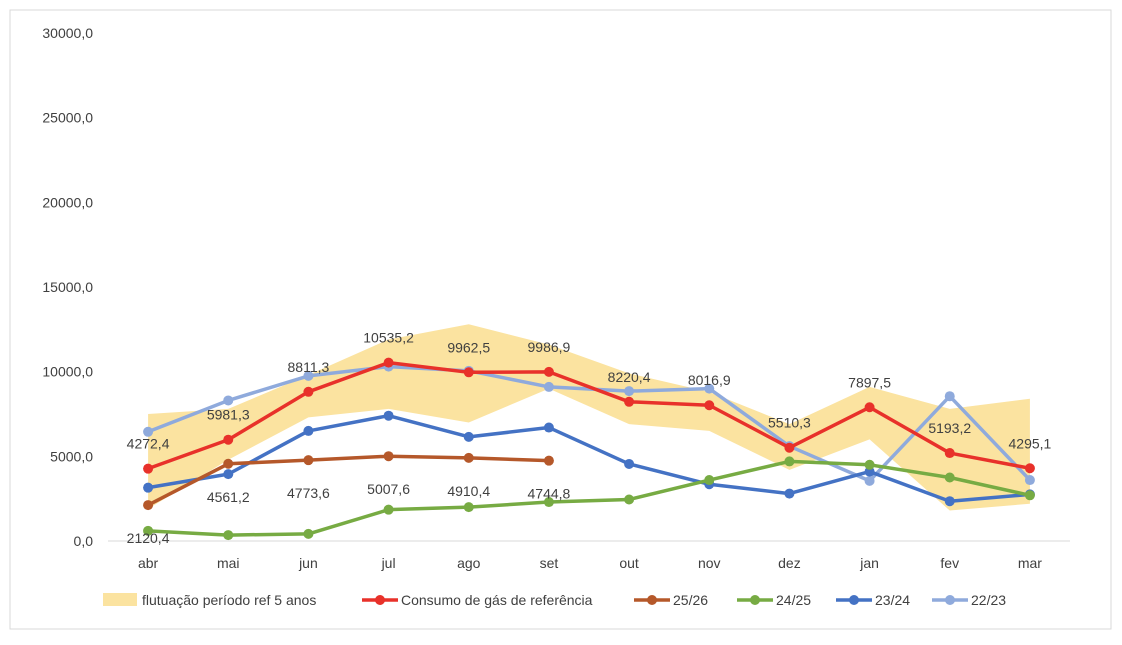 Image resolution: width=1122 pixels, height=645 pixels. What do you see at coordinates (988, 600) in the screenshot?
I see `legend-label: 22/23` at bounding box center [988, 600].